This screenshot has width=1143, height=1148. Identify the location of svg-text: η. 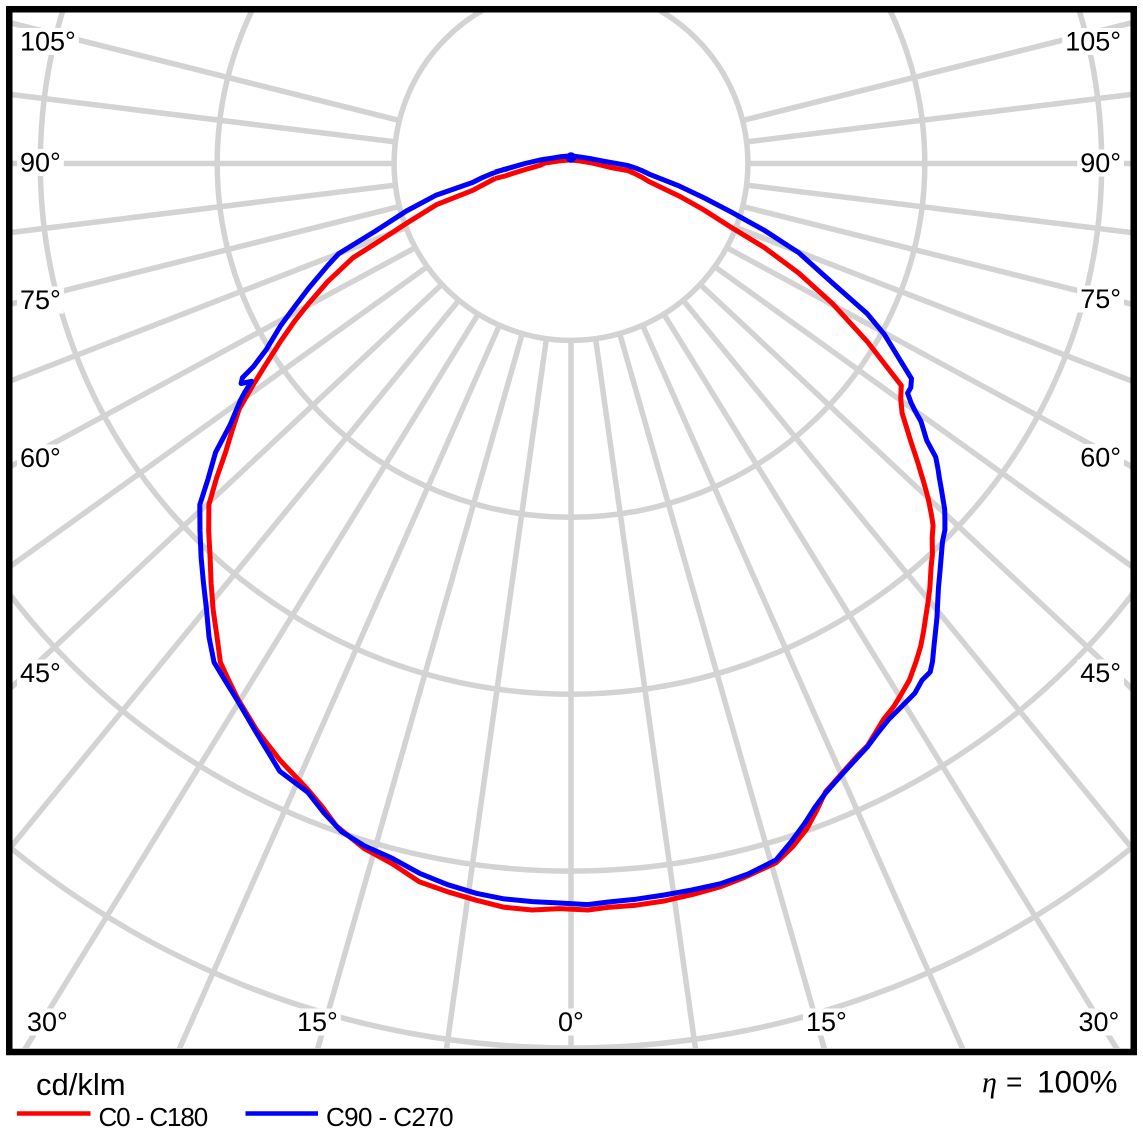
(989, 1082).